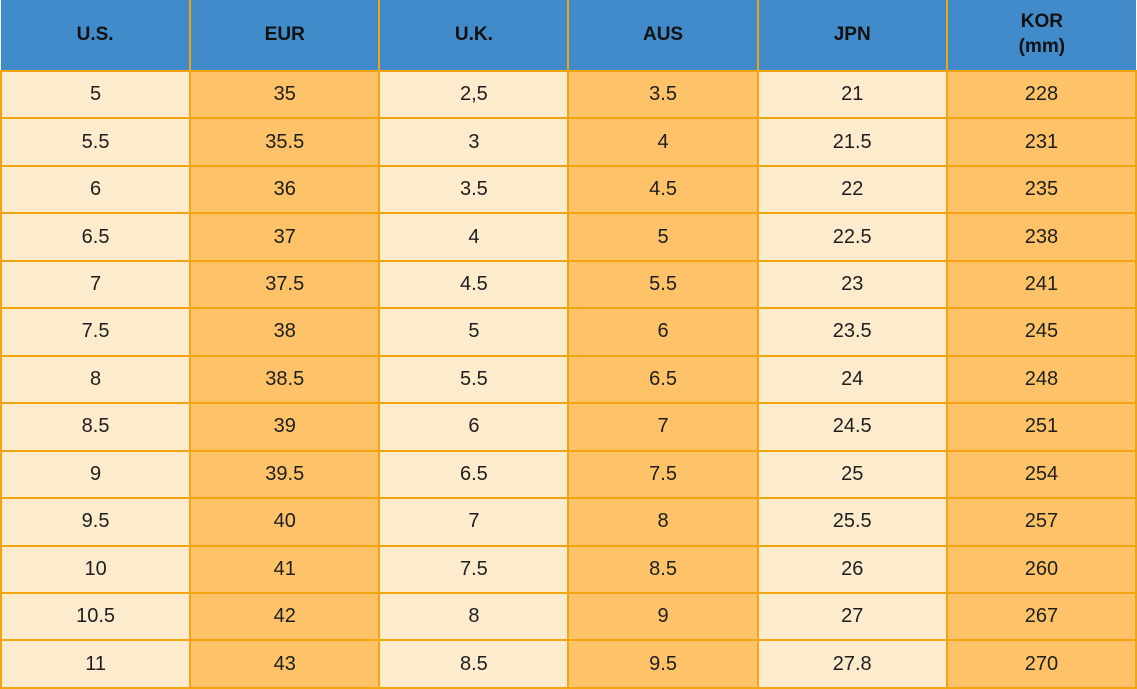  What do you see at coordinates (285, 379) in the screenshot?
I see `size-cell: 38.5` at bounding box center [285, 379].